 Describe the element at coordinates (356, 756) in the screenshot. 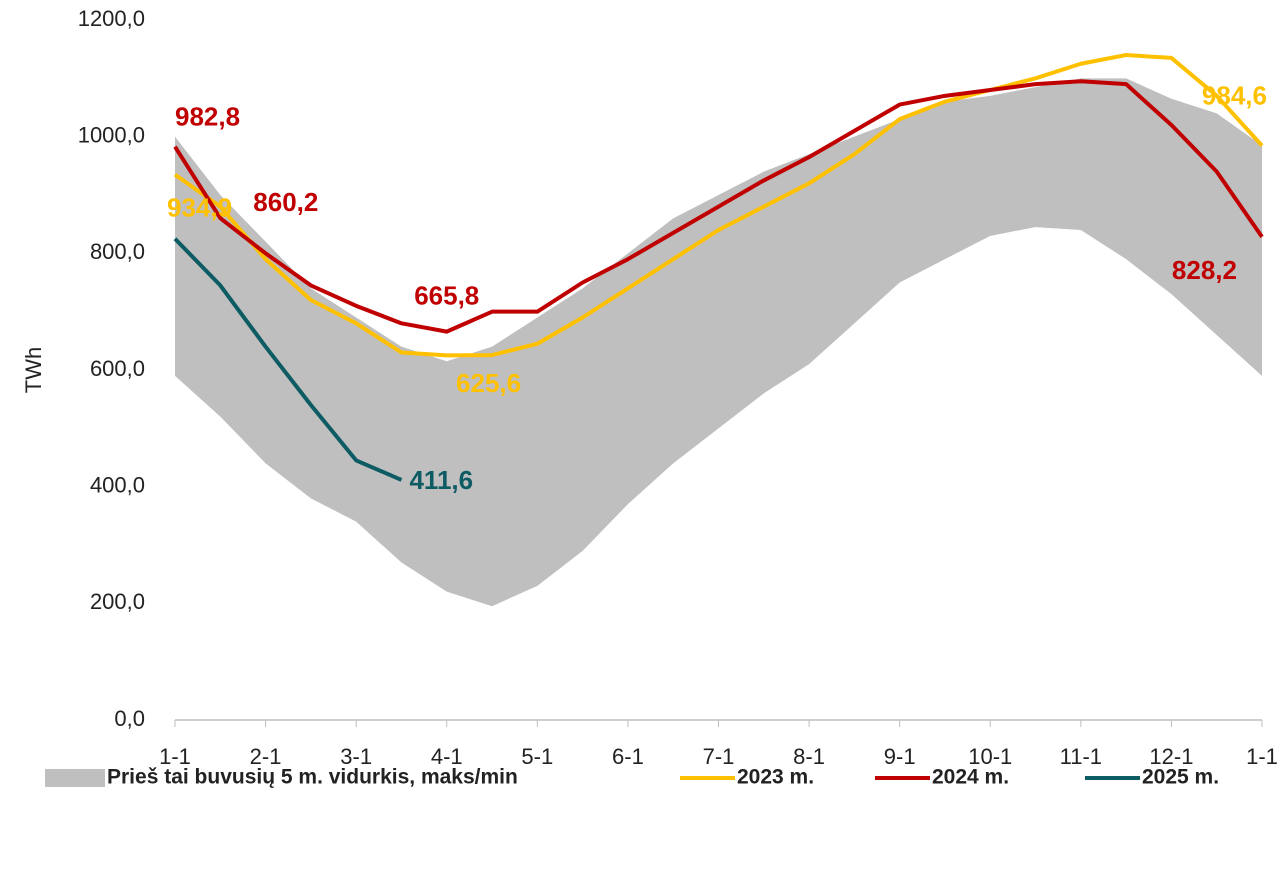

I see `x-tick-label: 3-1` at that location.